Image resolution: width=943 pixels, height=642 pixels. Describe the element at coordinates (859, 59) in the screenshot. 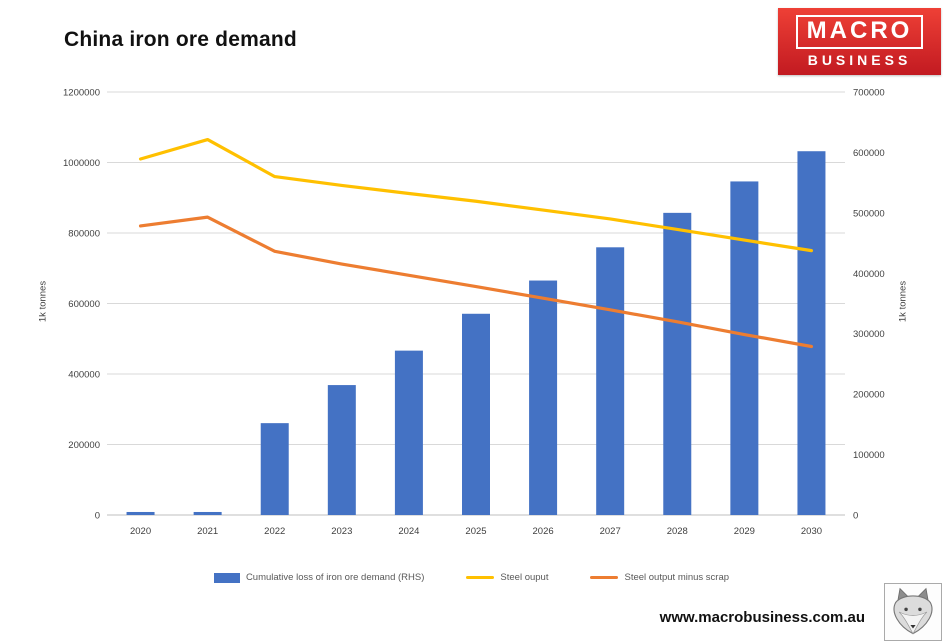

I see `logo-business-text: BUSINESS` at that location.